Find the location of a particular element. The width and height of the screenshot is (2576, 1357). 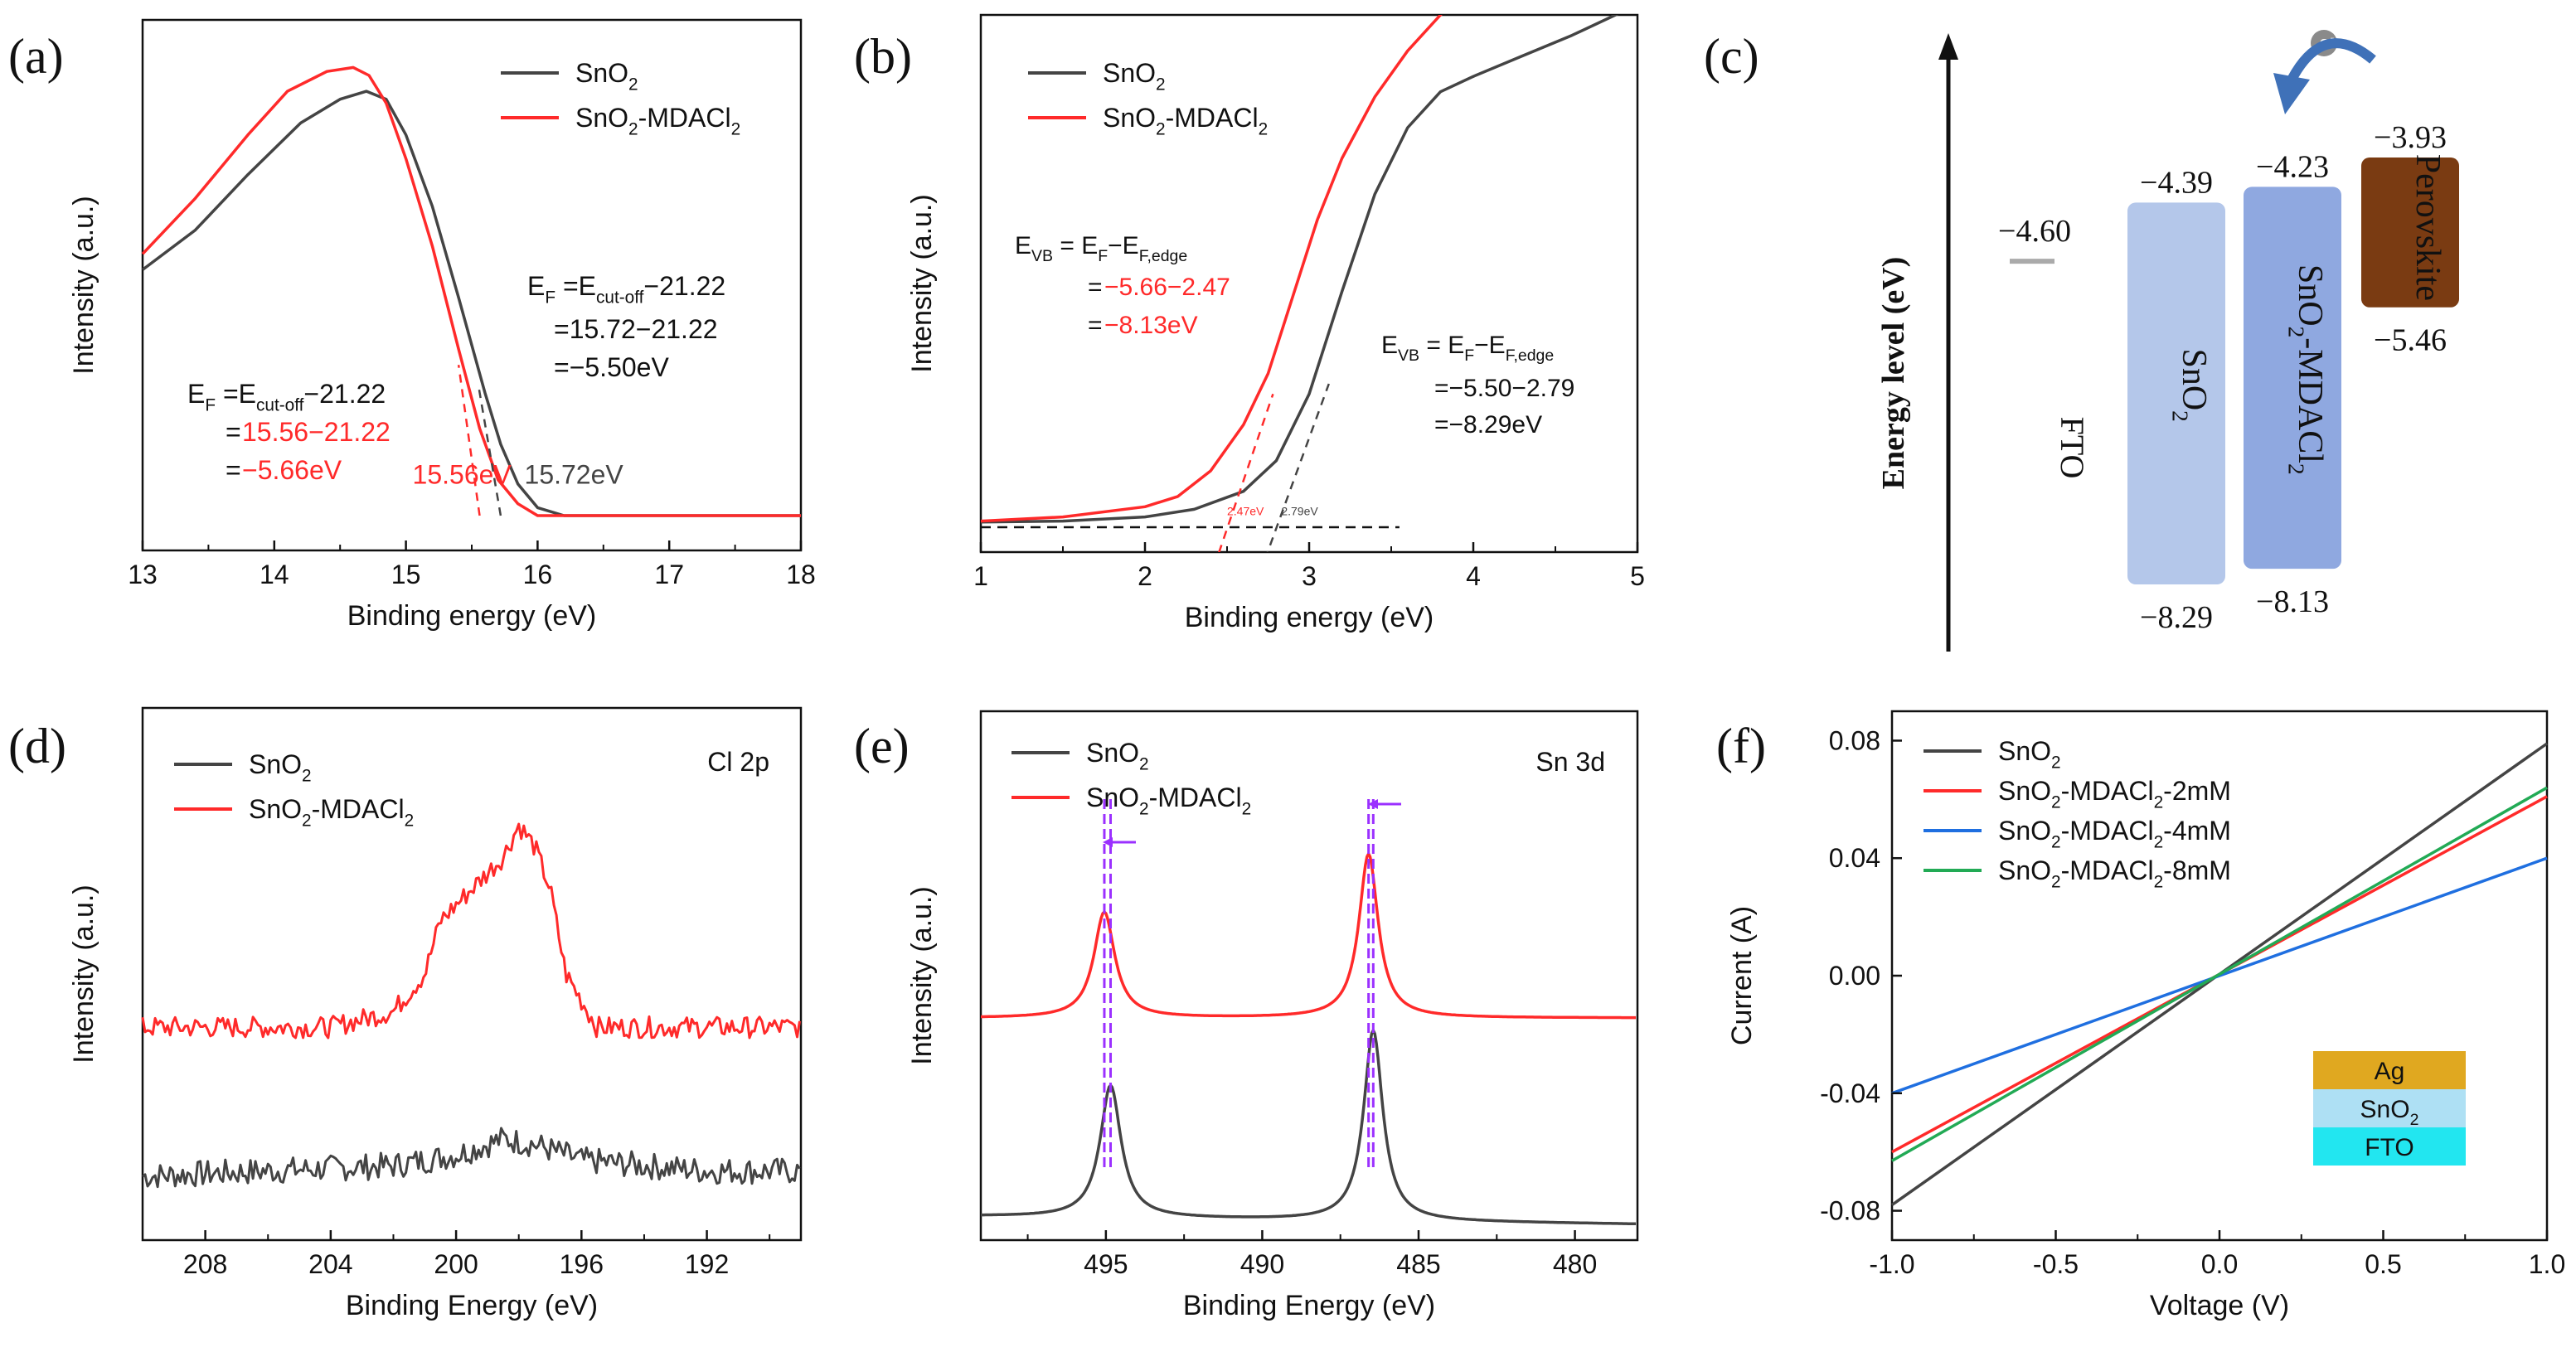

x-tick-label: 18 is located at coordinates (801, 574).